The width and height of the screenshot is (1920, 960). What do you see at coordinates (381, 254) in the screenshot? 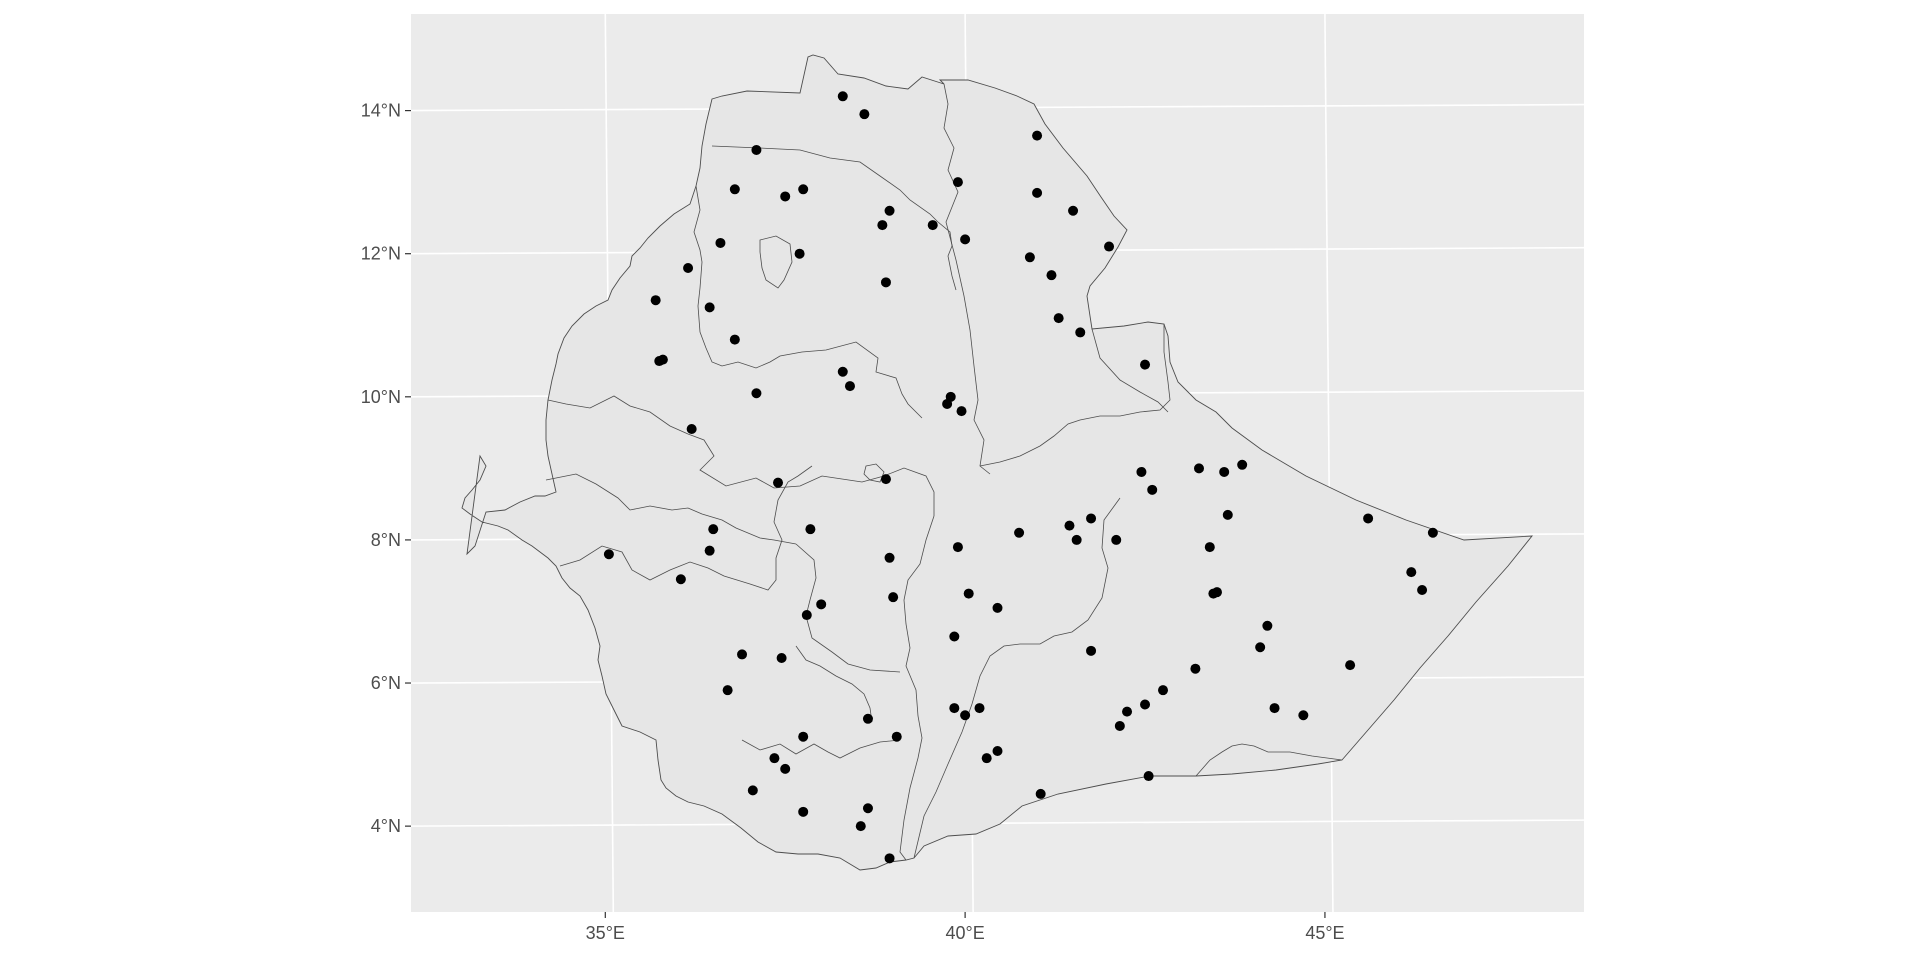
I see `y-tick-label: 12°N` at bounding box center [381, 254].